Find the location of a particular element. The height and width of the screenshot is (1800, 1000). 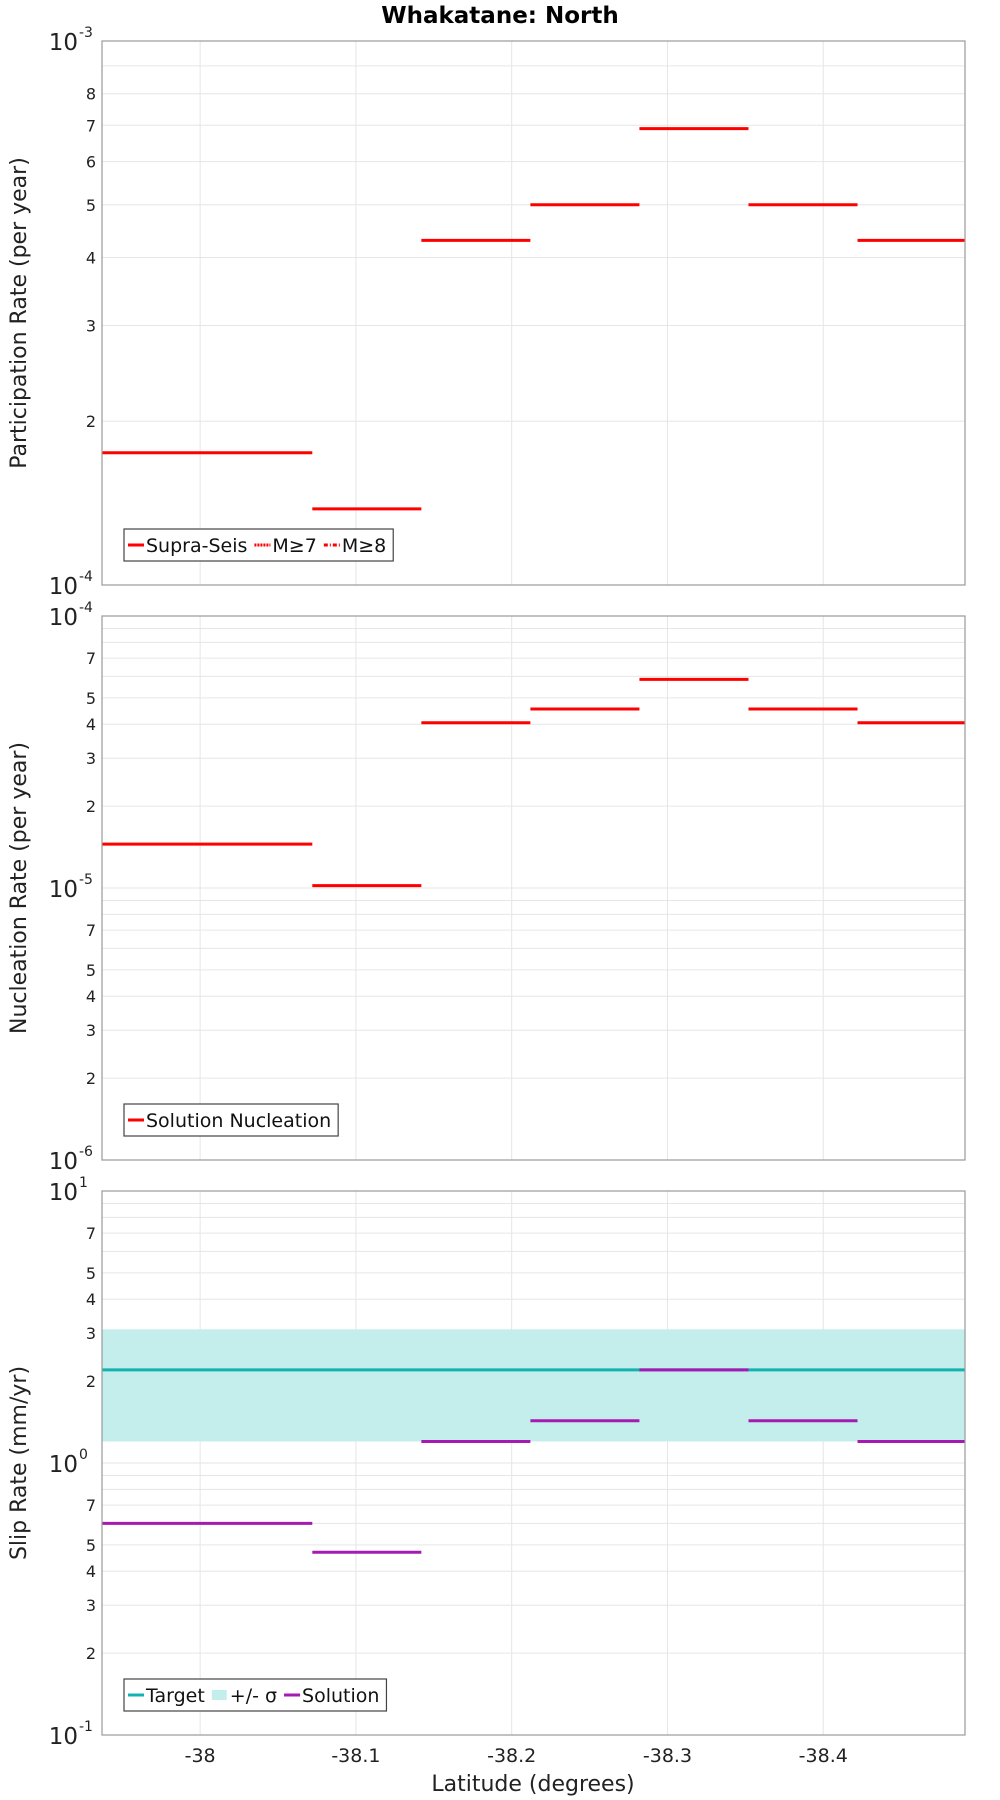

legend-label: Solution is located at coordinates (340, 1696).